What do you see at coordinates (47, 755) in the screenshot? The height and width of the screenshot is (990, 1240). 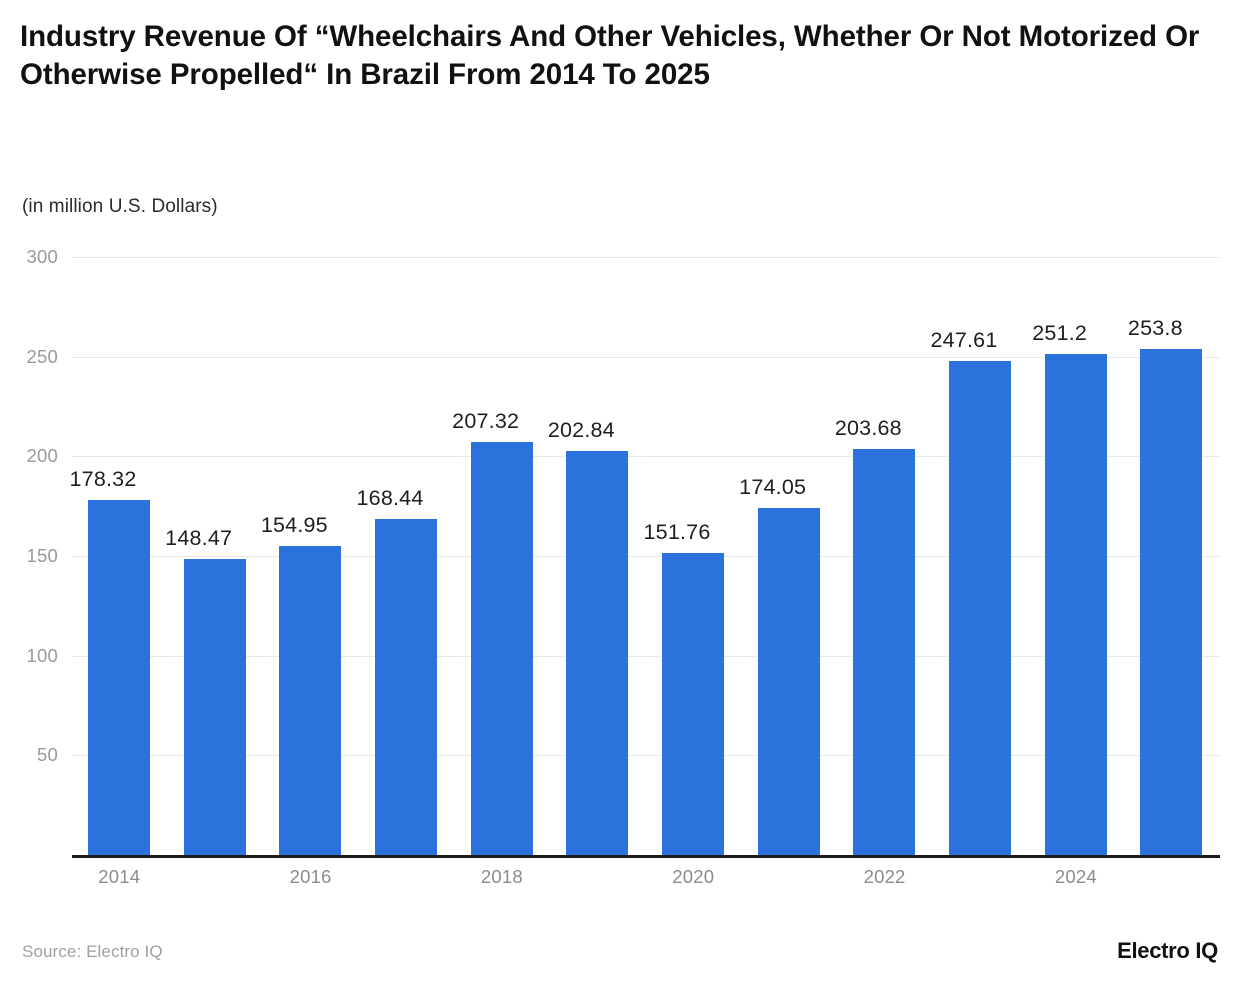 I see `y-axis-tick-label: 50` at bounding box center [47, 755].